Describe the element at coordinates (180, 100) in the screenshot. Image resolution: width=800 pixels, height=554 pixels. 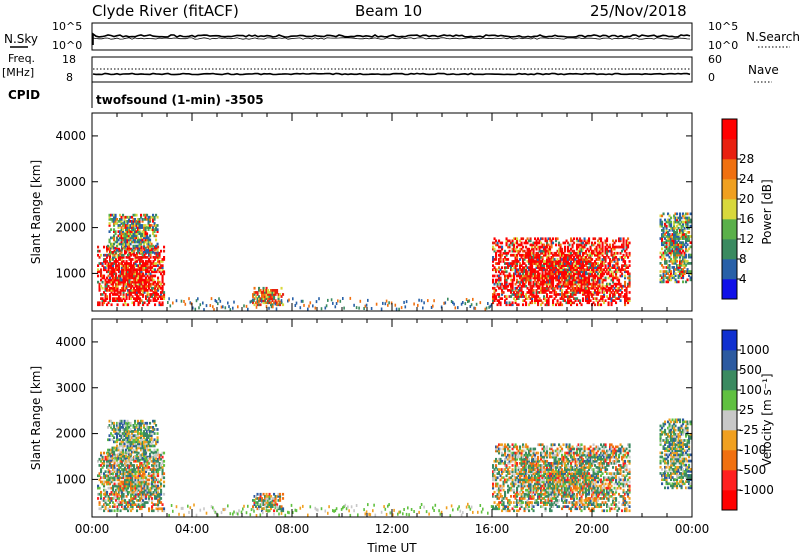
I see `cpid-text: twofsound (1-min) -3505` at that location.